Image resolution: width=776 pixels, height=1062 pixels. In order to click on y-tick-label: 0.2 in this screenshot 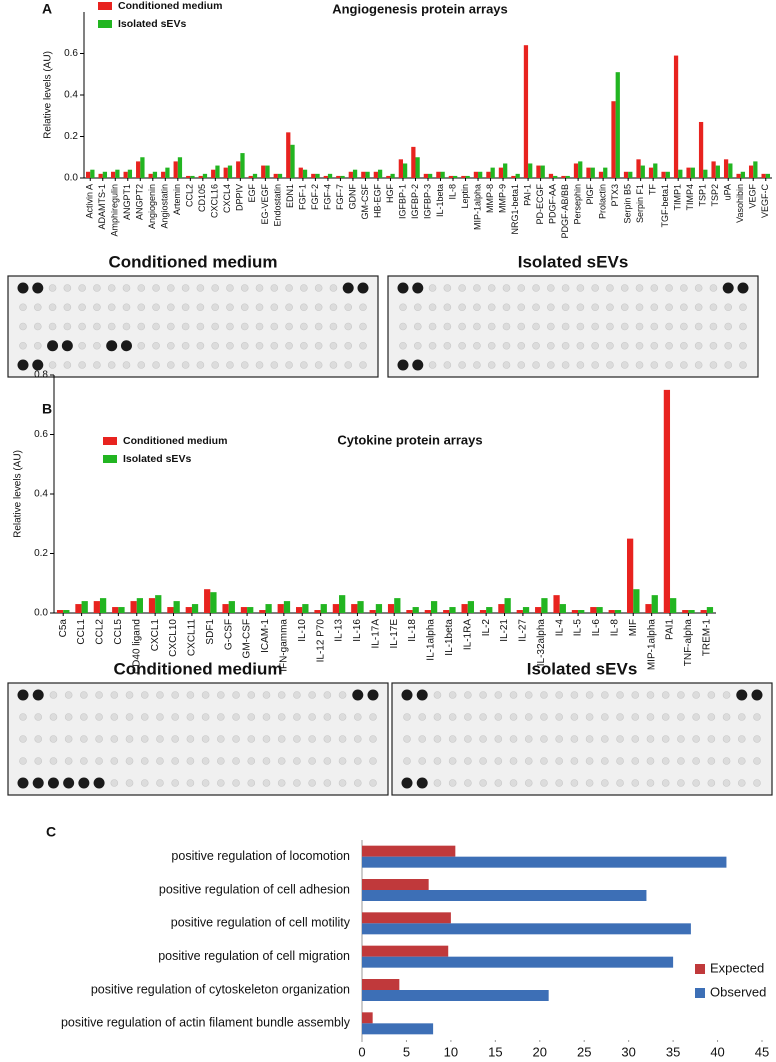, I will do `click(71, 136)`.